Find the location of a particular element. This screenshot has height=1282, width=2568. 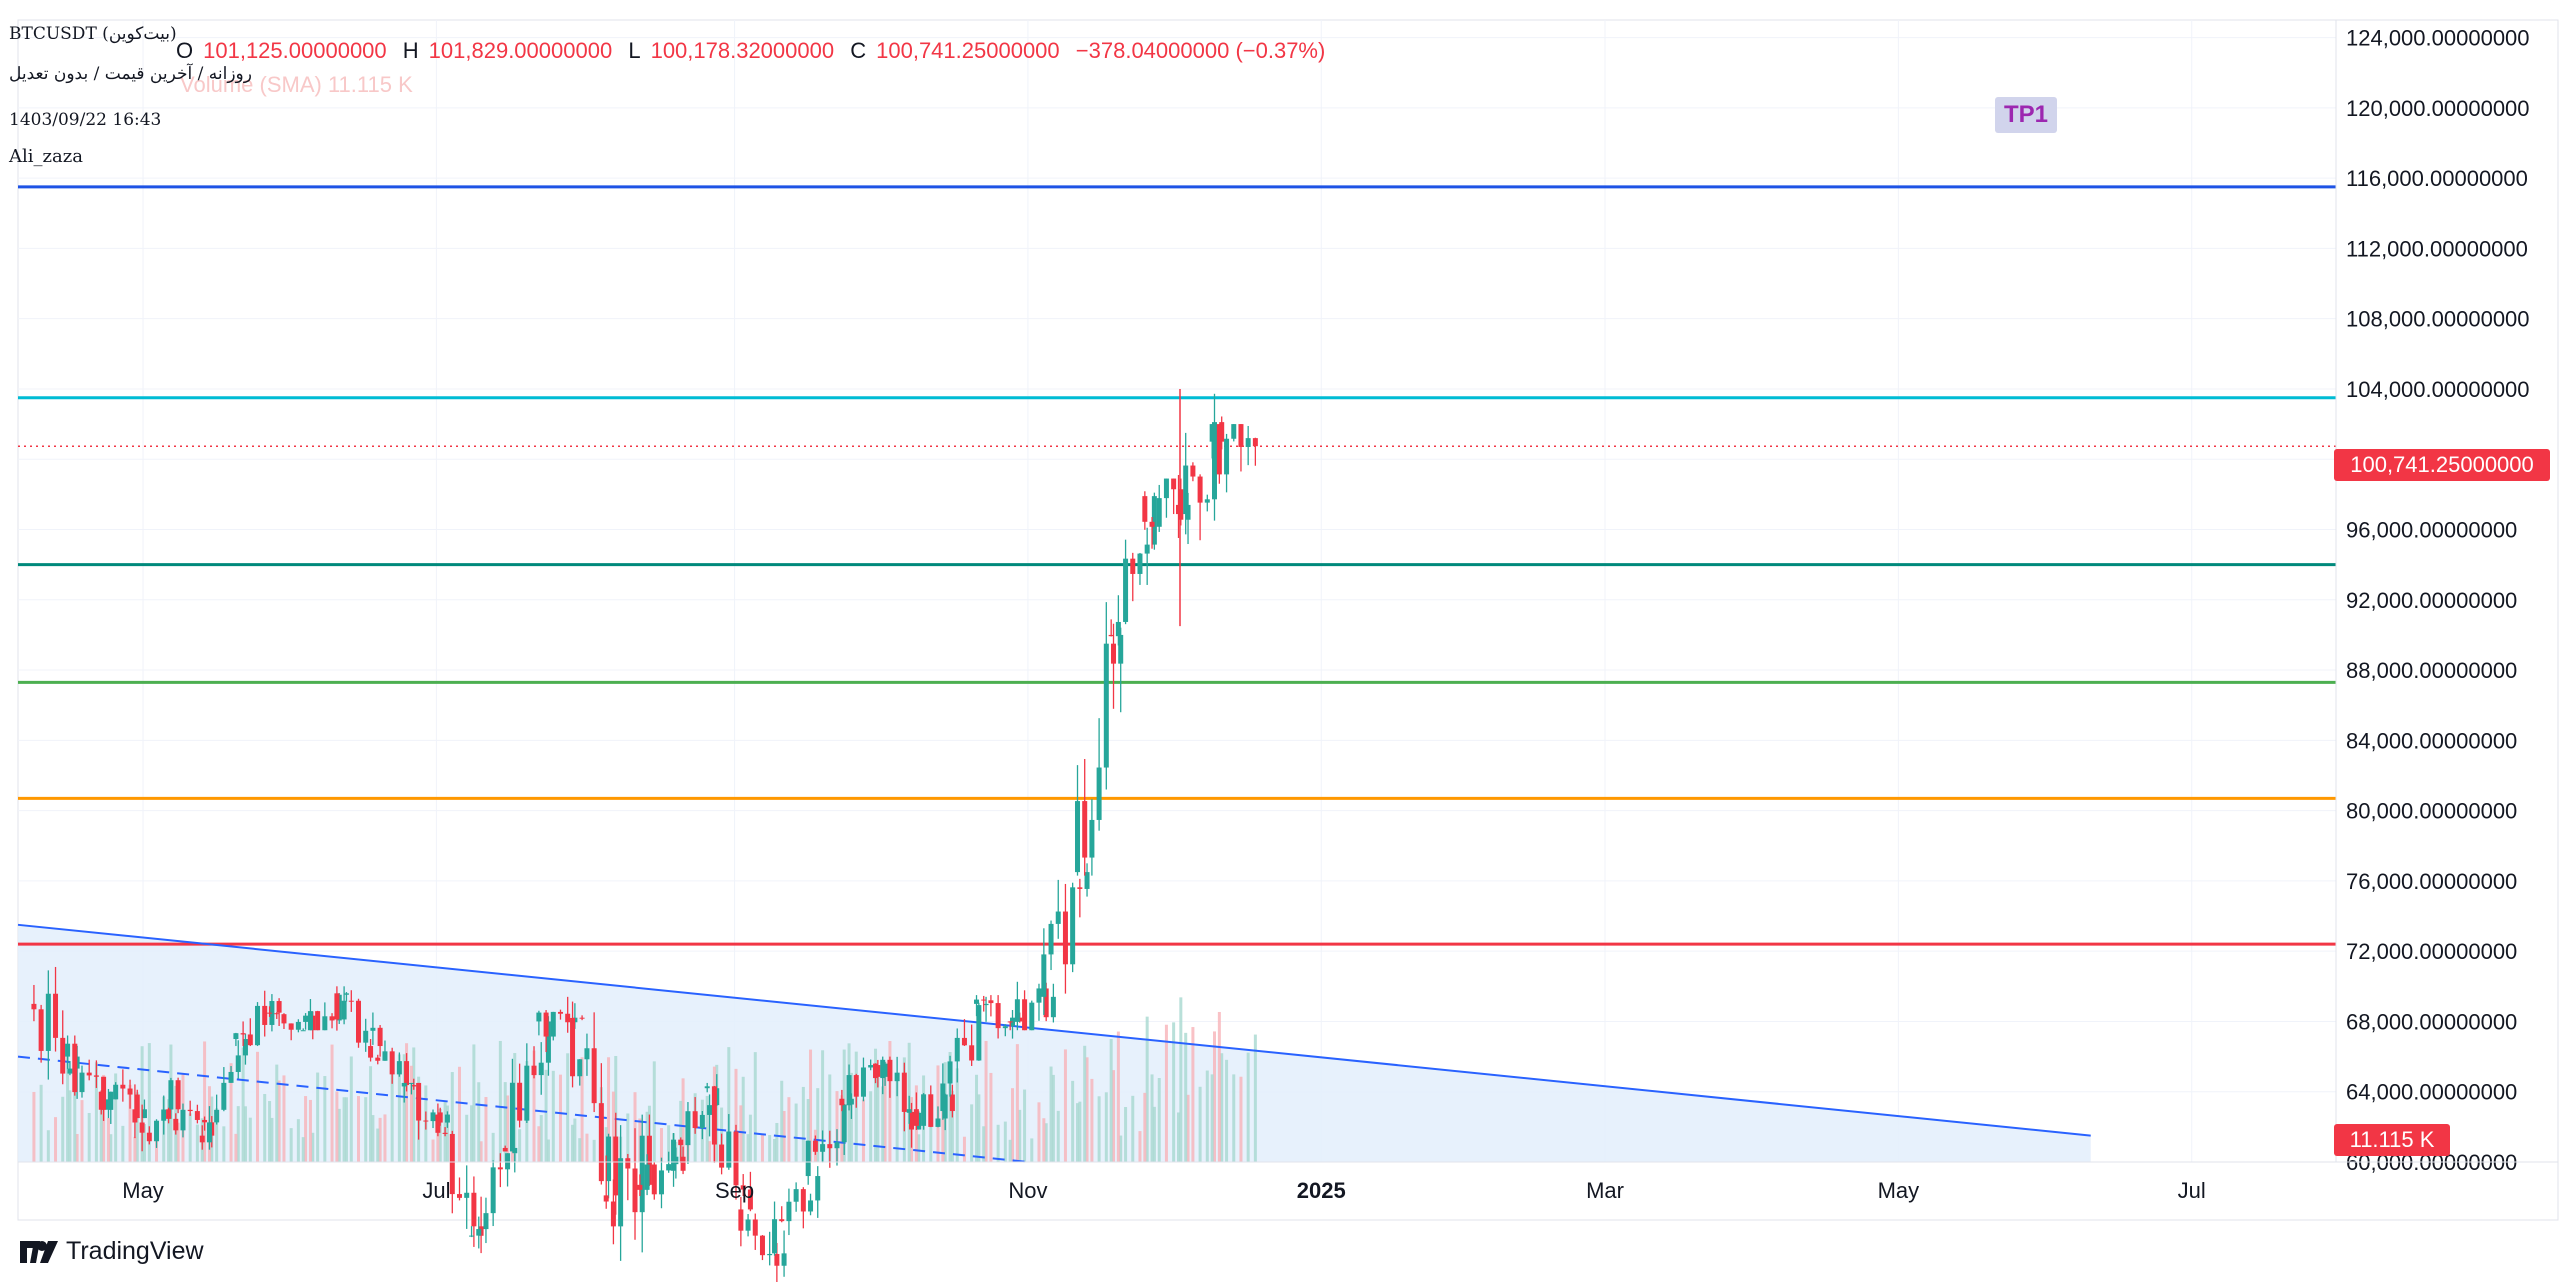

y-axis-tick-label: 68,000.00000000 is located at coordinates (2431, 1021).